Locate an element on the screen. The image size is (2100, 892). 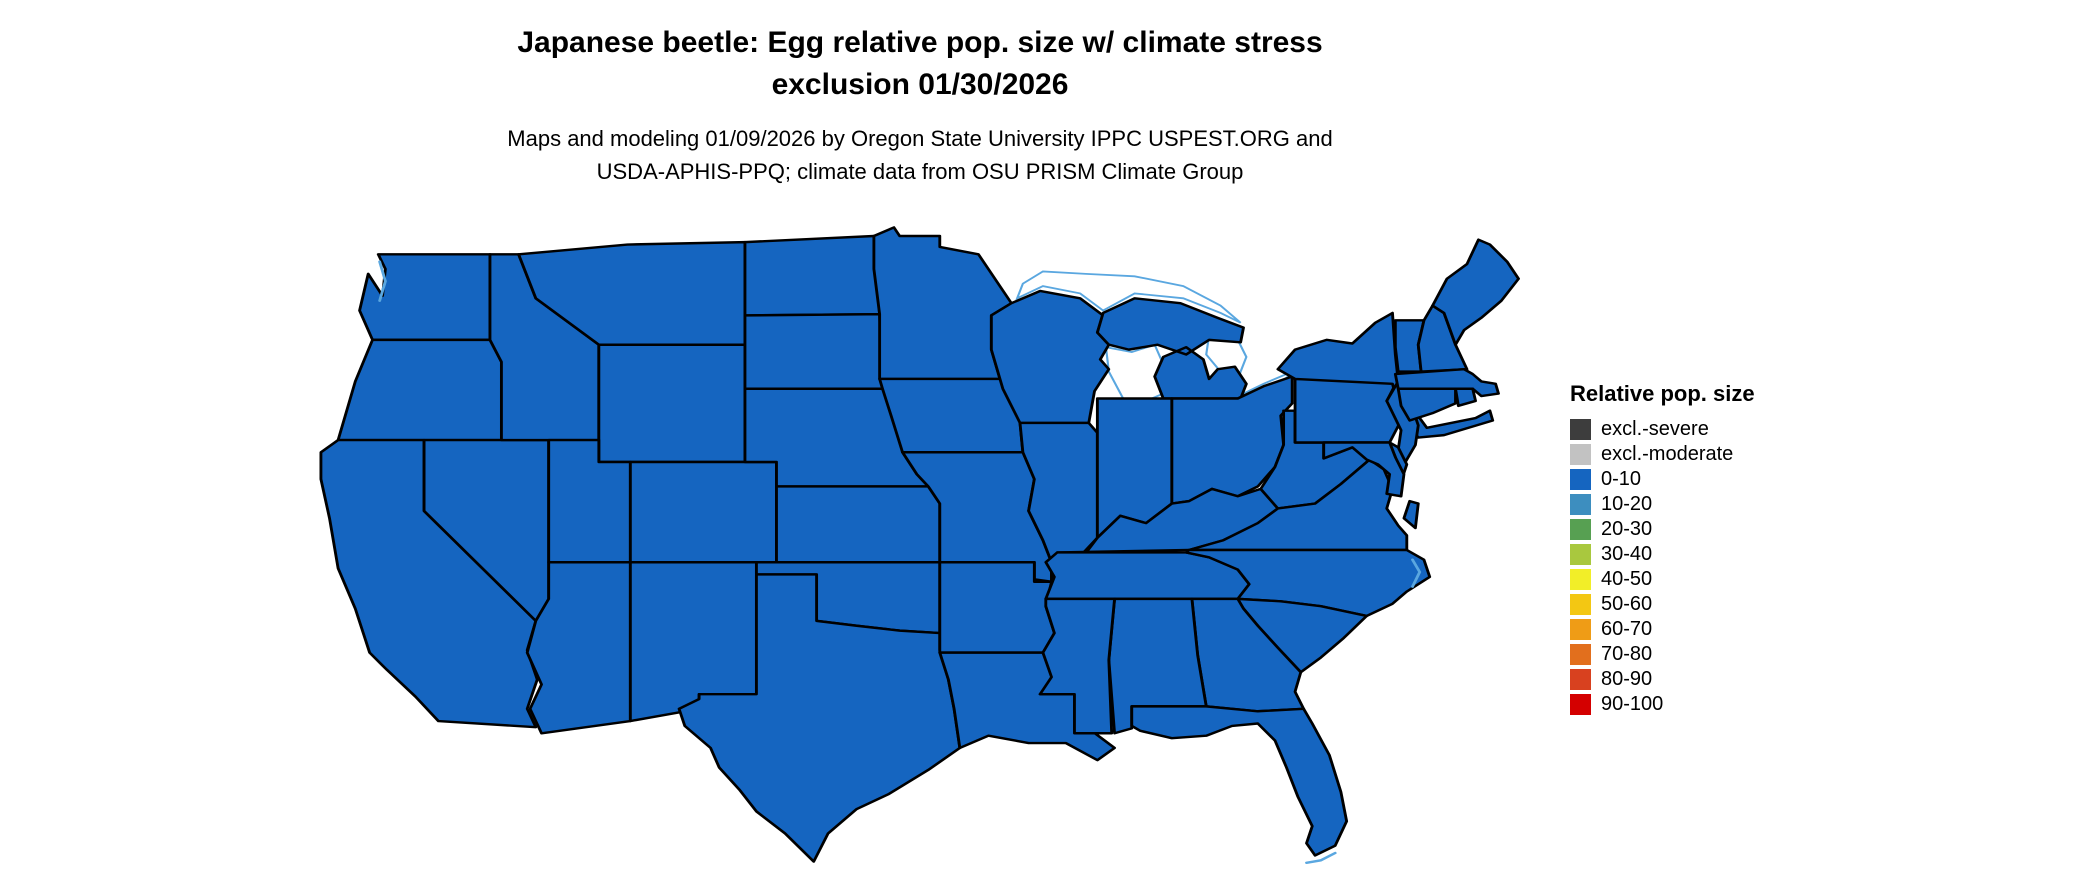
state-iowa is located at coordinates (951, 415).